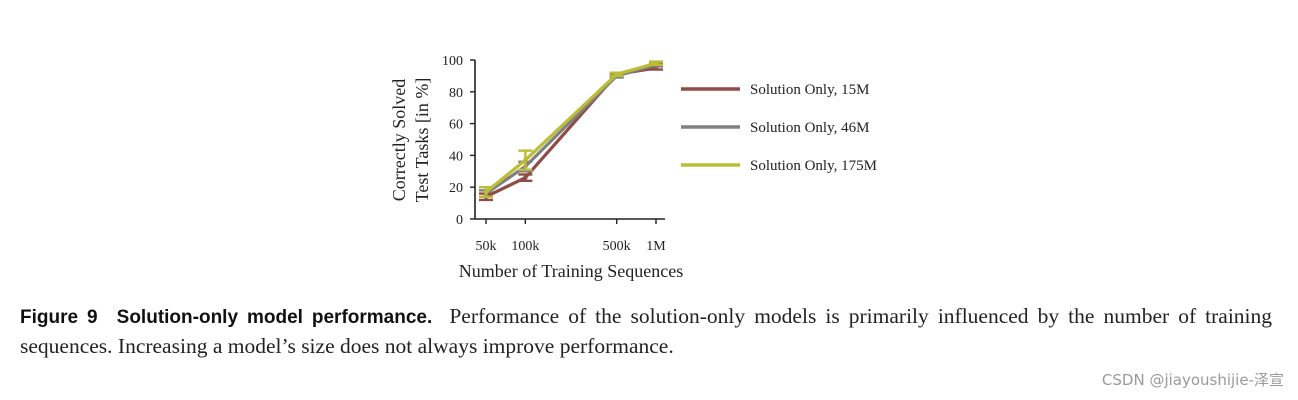 The image size is (1298, 400). Describe the element at coordinates (456, 125) in the screenshot. I see `y-tick-label: 60` at that location.